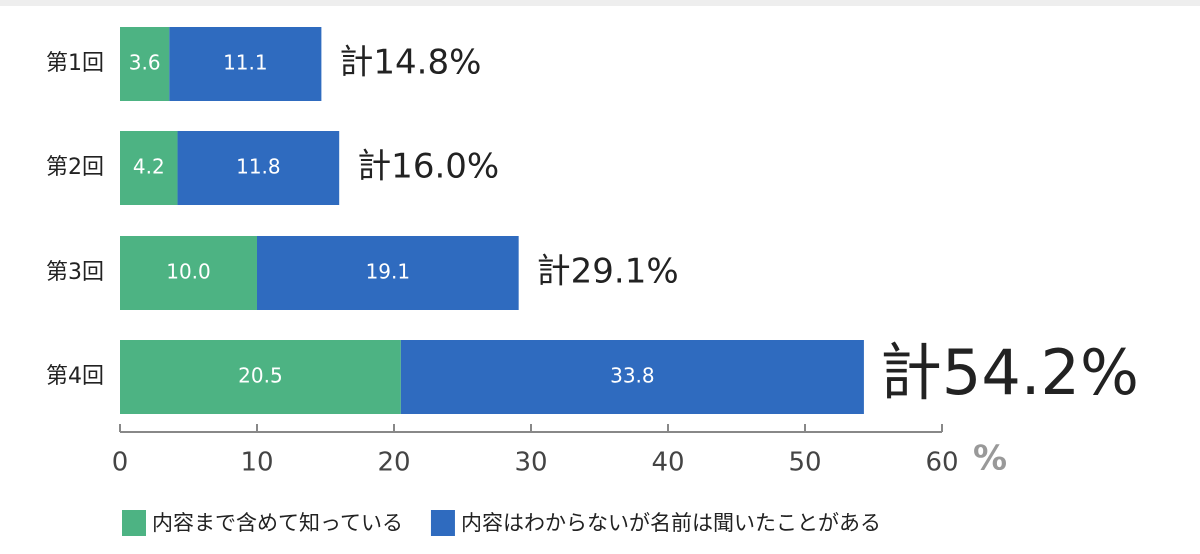  What do you see at coordinates (256, 463) in the screenshot?
I see `x-tick-label: 10` at bounding box center [256, 463].